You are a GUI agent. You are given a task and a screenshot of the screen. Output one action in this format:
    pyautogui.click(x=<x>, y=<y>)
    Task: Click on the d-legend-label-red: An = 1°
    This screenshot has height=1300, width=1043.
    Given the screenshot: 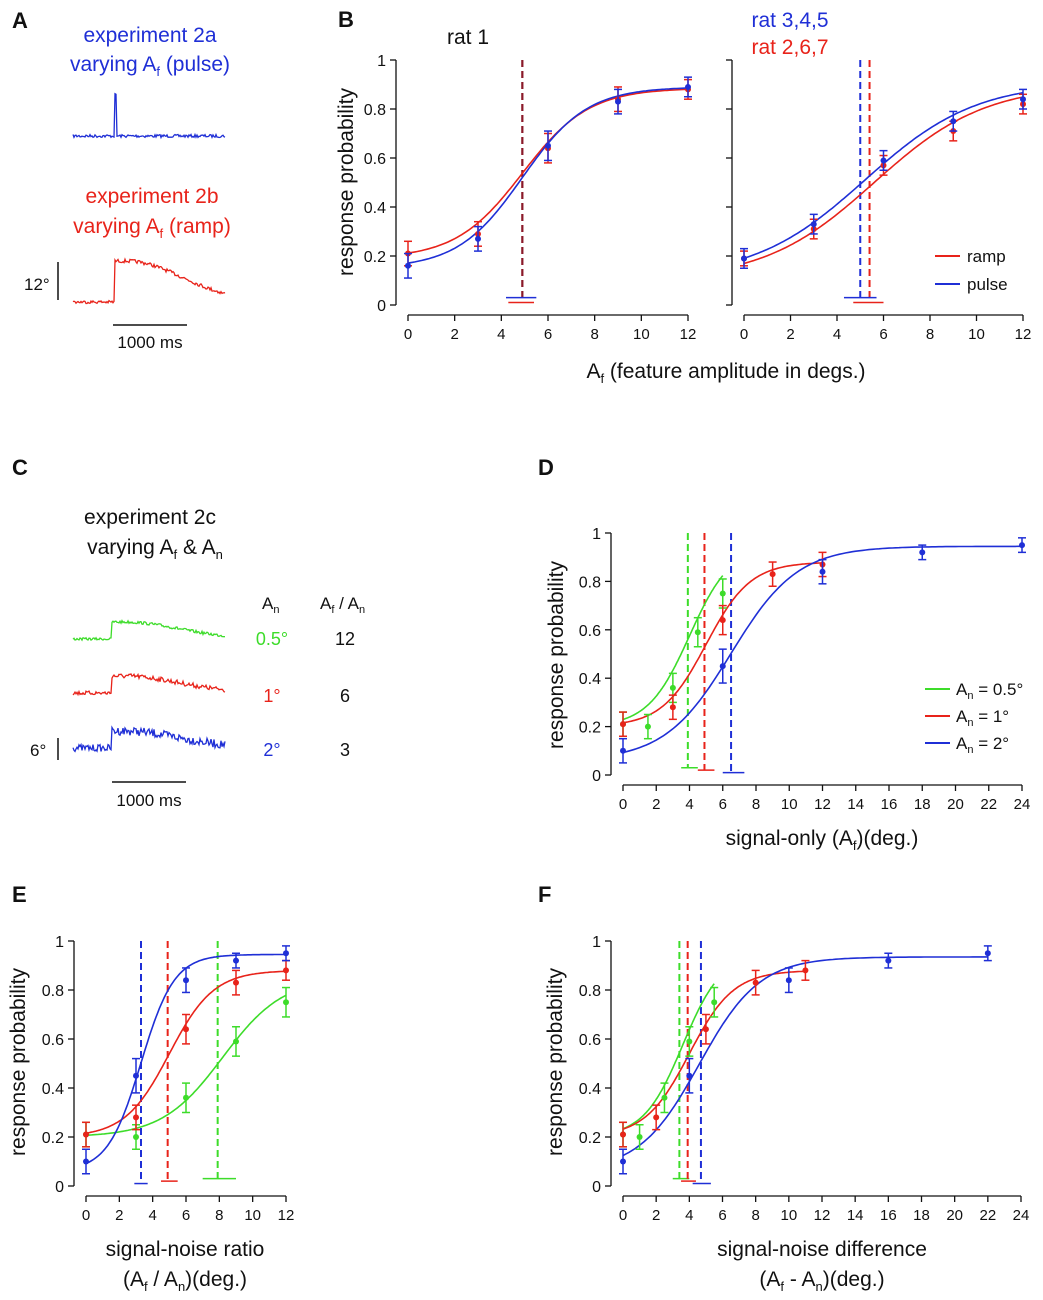 What is the action you would take?
    pyautogui.click(x=982, y=718)
    